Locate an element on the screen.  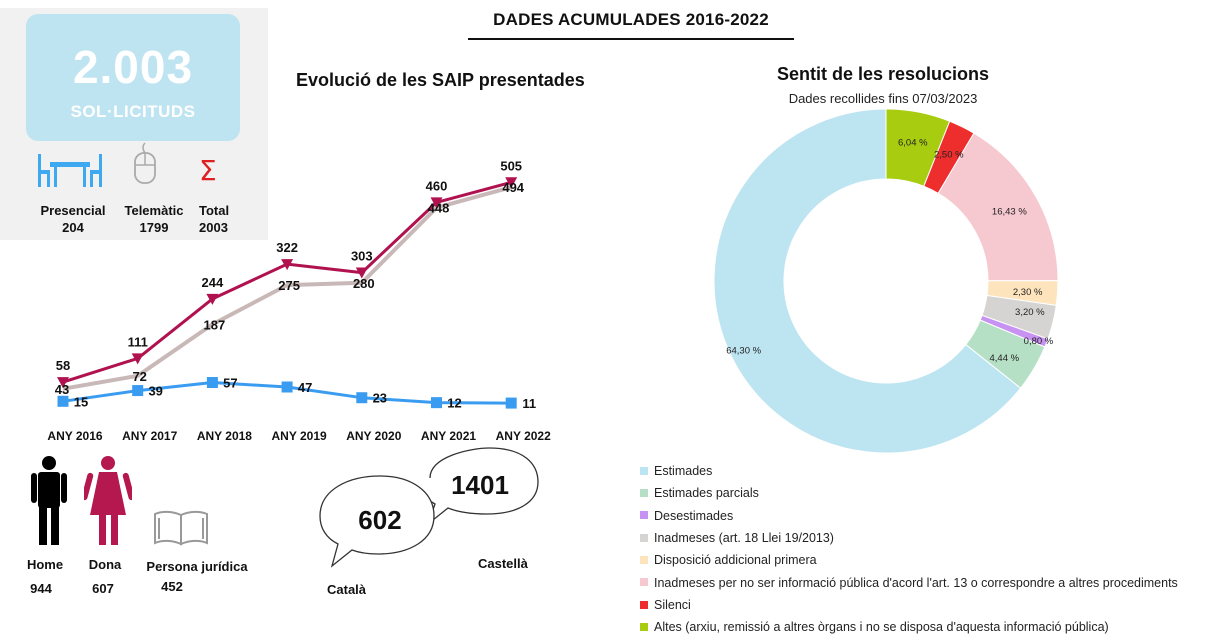
donut-slice is located at coordinates (867, 281).